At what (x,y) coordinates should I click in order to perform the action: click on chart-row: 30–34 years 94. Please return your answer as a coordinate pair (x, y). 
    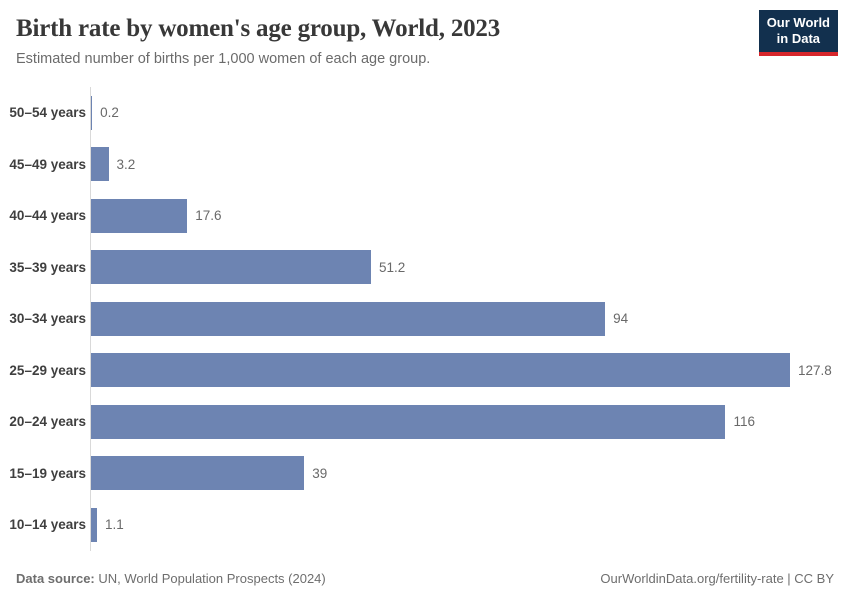
    Looking at the image, I should click on (417, 319).